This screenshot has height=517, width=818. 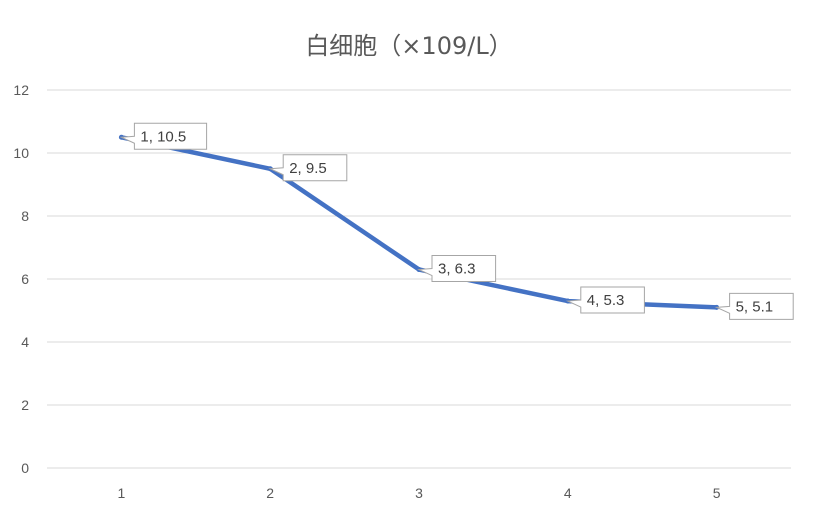 I want to click on y-tick-label: 4, so click(x=25, y=342).